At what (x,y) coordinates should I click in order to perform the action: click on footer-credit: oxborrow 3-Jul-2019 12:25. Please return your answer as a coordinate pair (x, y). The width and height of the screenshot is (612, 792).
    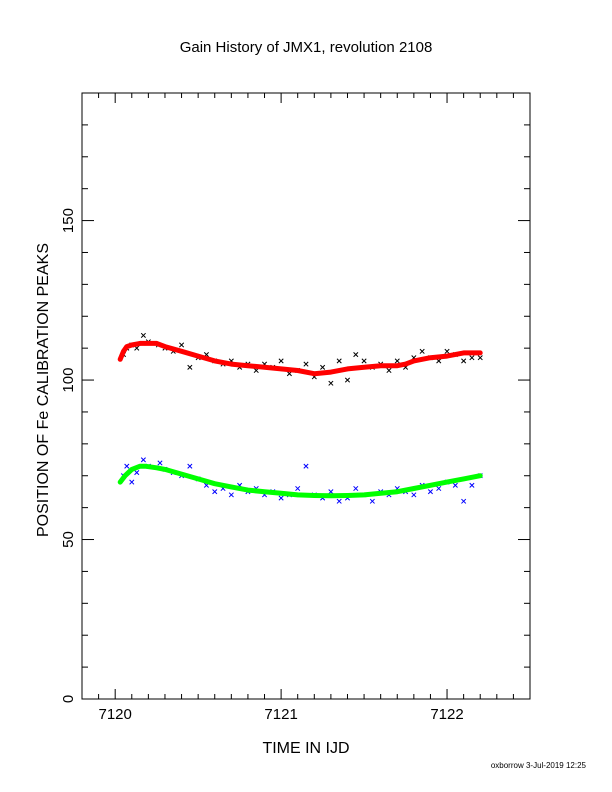
    Looking at the image, I should click on (539, 765).